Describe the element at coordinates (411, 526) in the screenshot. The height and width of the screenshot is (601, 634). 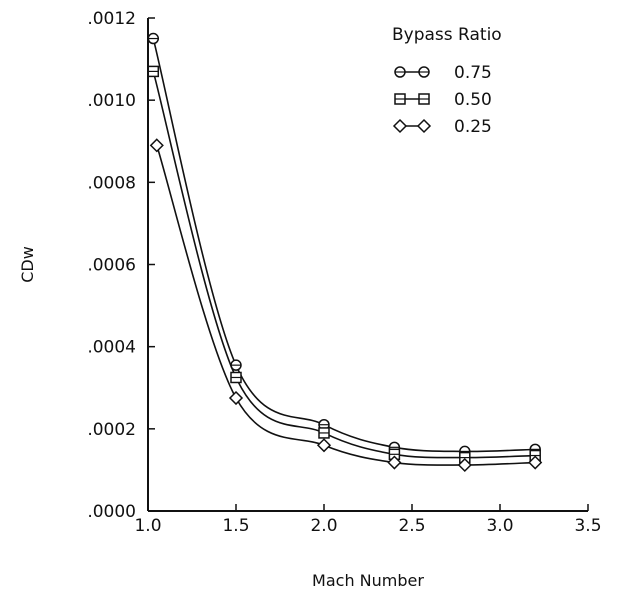
I see `x-tick-label: 2.5` at that location.